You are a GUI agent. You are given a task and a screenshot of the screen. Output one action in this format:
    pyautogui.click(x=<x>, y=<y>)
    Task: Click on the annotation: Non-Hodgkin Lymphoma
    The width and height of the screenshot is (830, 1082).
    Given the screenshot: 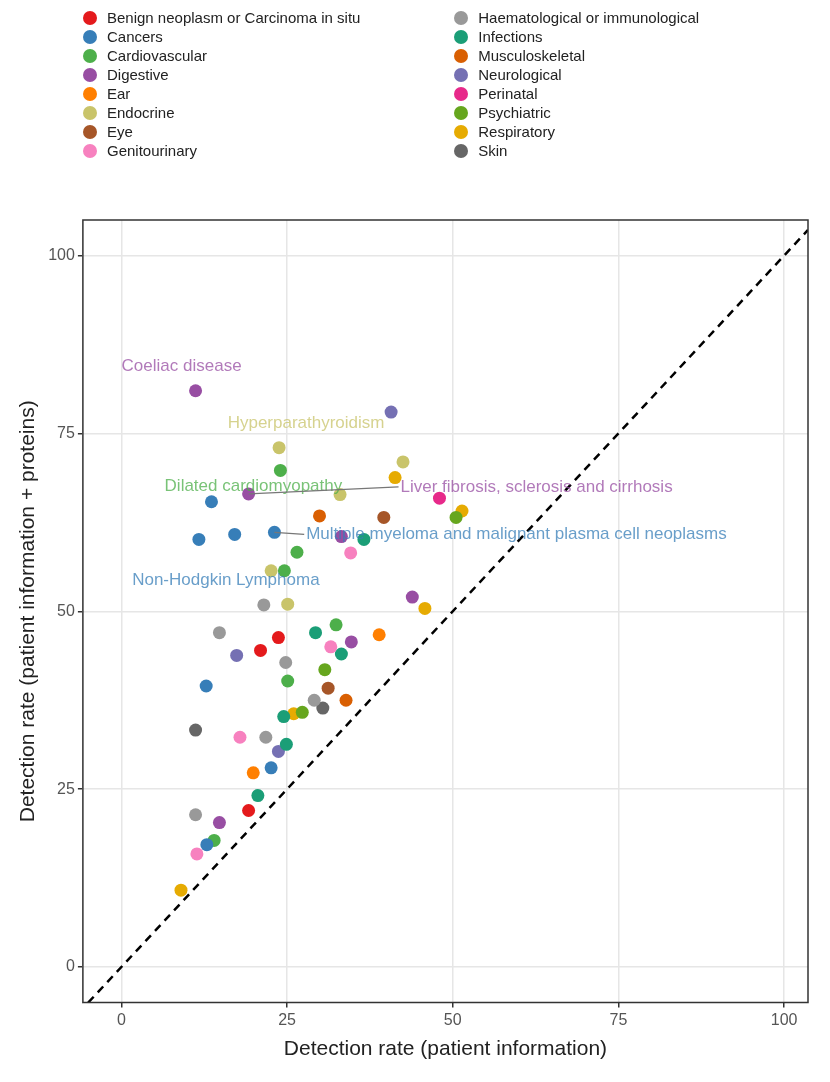 What is the action you would take?
    pyautogui.click(x=226, y=580)
    